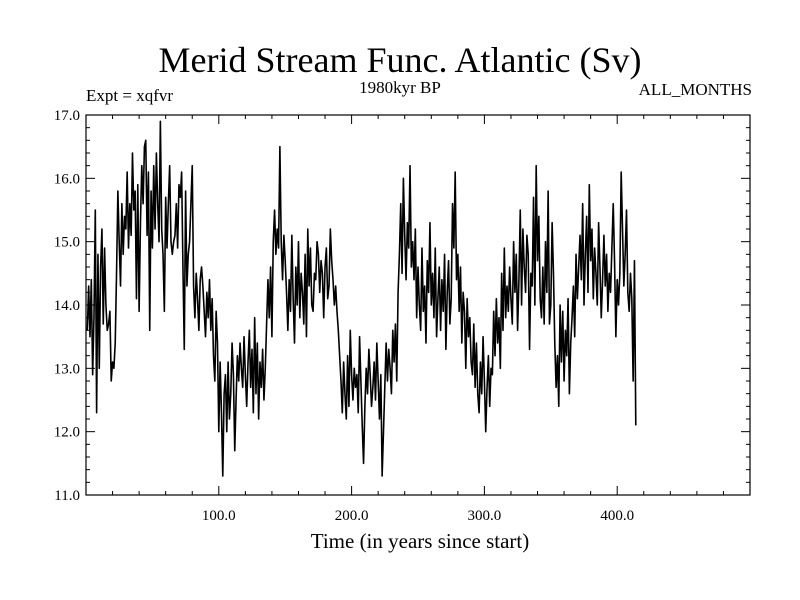 This screenshot has width=800, height=600. What do you see at coordinates (695, 89) in the screenshot?
I see `period-label: ALL_MONTHS` at bounding box center [695, 89].